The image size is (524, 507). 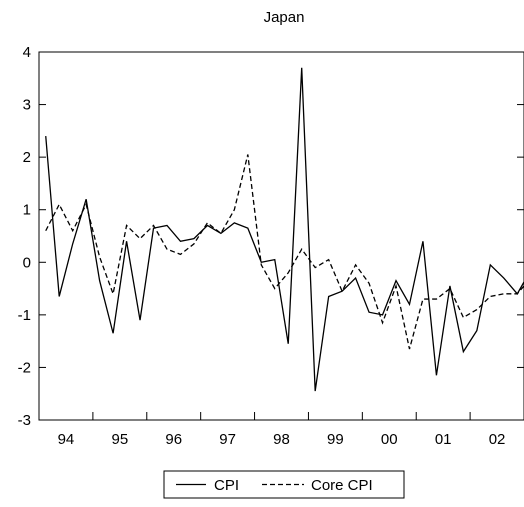 I want to click on y-tick-label: 4, so click(x=27, y=52).